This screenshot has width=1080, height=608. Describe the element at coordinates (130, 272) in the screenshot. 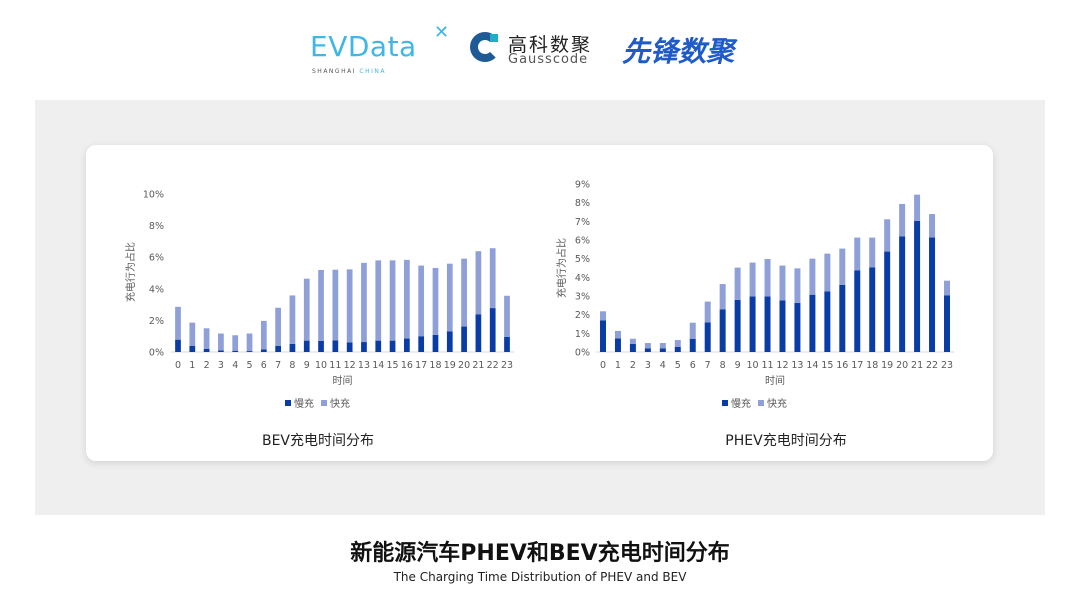

I see `bev-y-axis-label: 充电行为占比` at that location.